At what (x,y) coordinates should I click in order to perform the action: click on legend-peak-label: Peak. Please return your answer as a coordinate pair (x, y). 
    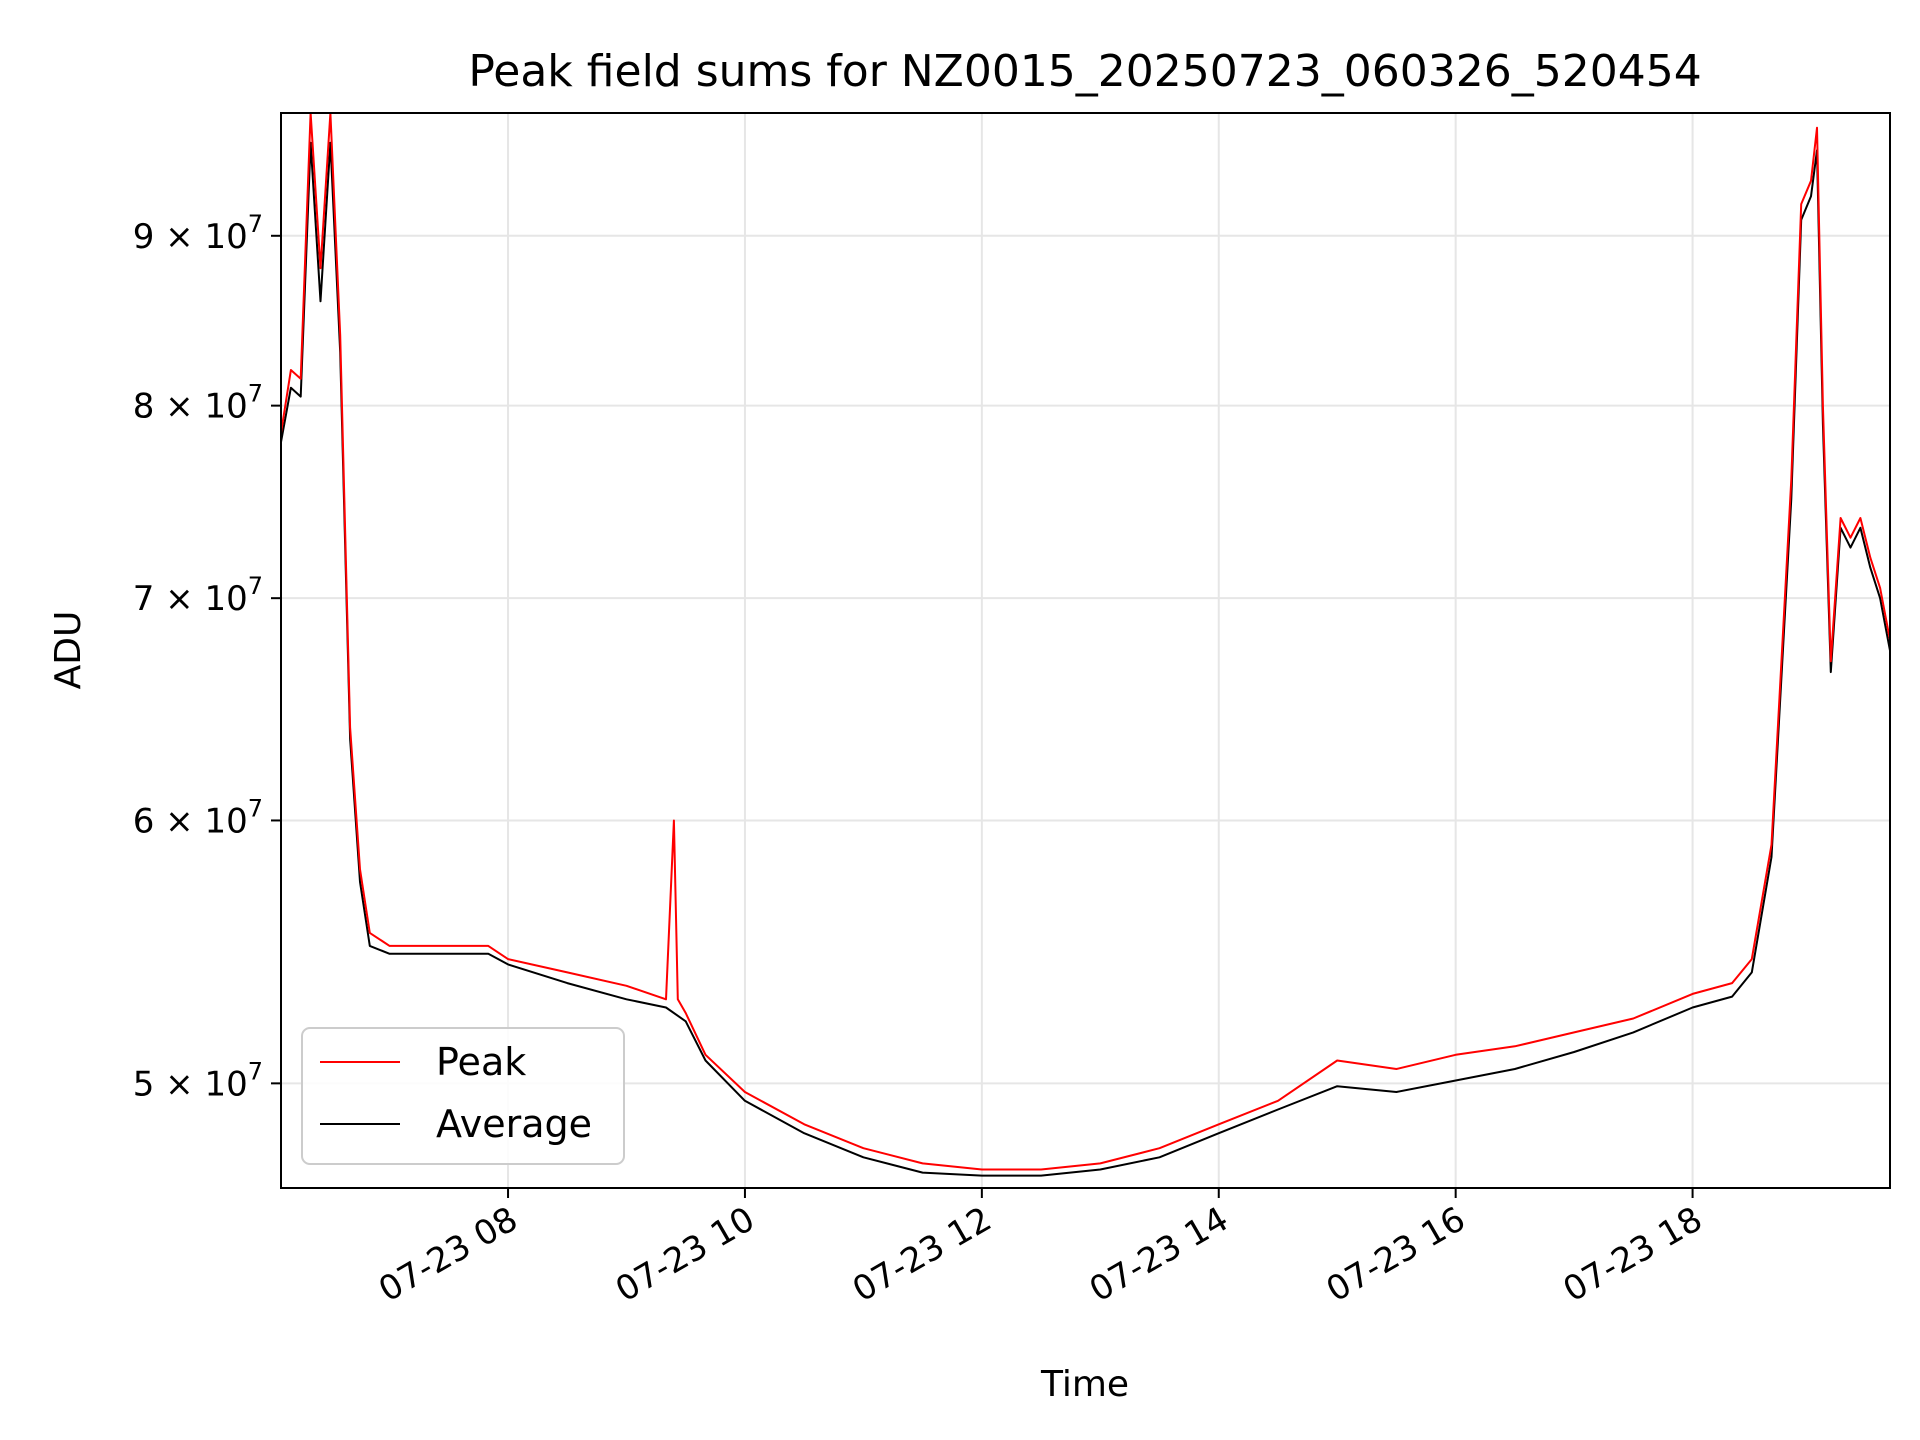
    Looking at the image, I should click on (481, 1062).